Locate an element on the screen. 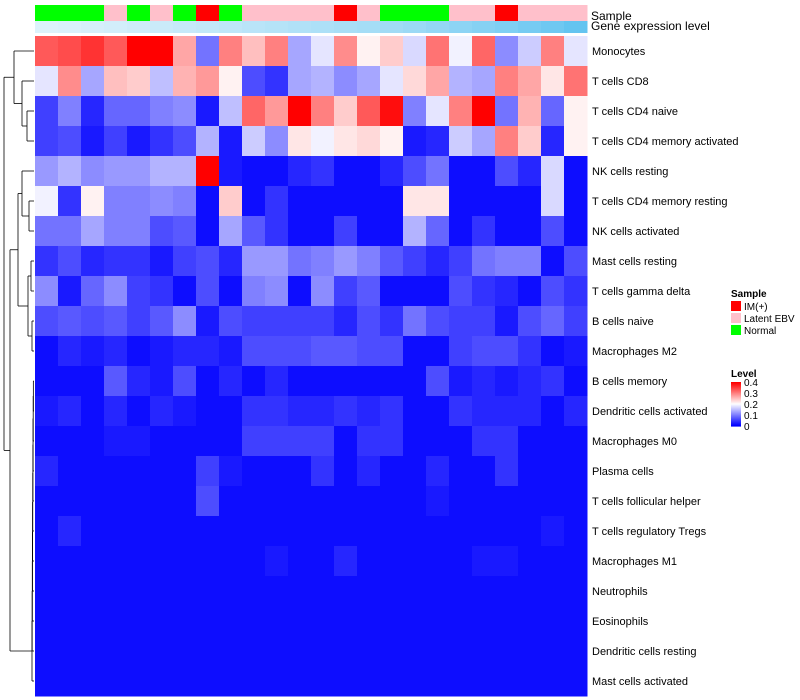 This screenshot has height=700, width=800. row-label: Dendritic cells resting is located at coordinates (644, 652).